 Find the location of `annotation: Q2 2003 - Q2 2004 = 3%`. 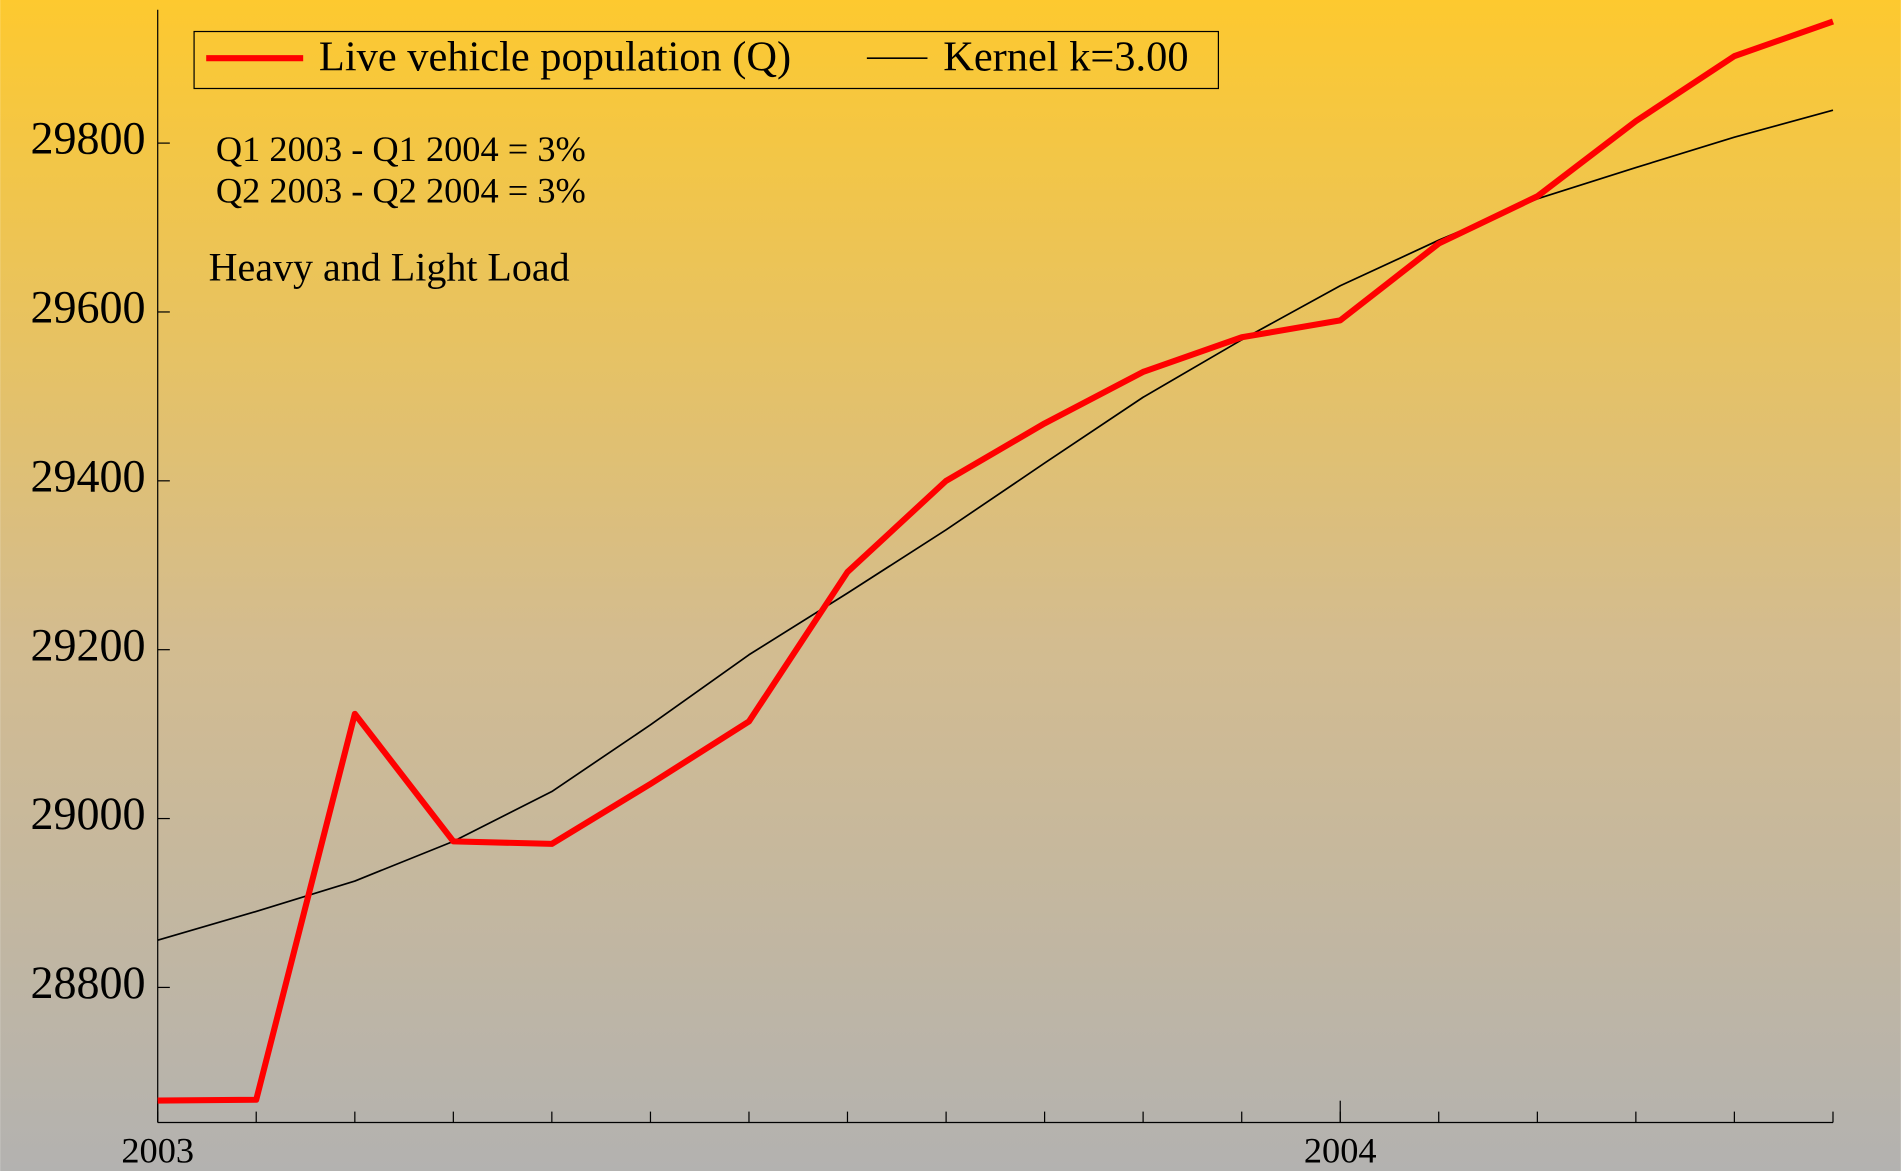

annotation: Q2 2003 - Q2 2004 = 3% is located at coordinates (401, 190).